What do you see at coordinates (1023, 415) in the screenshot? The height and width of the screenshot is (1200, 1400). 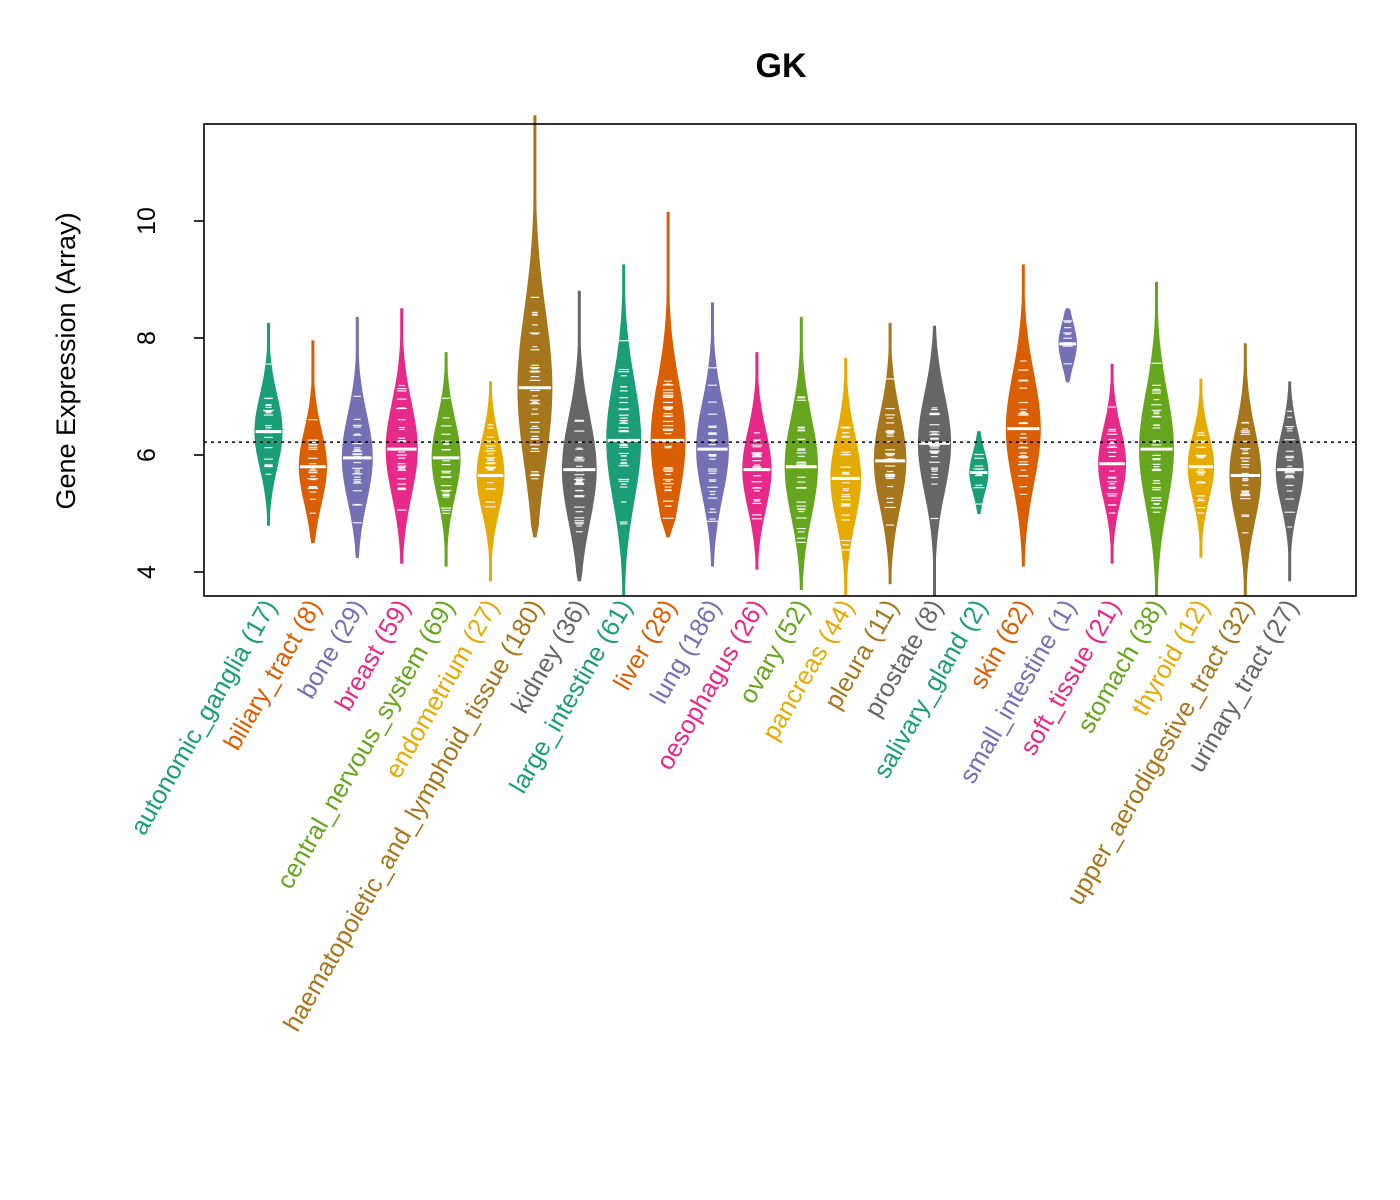 I see `violin-skin` at bounding box center [1023, 415].